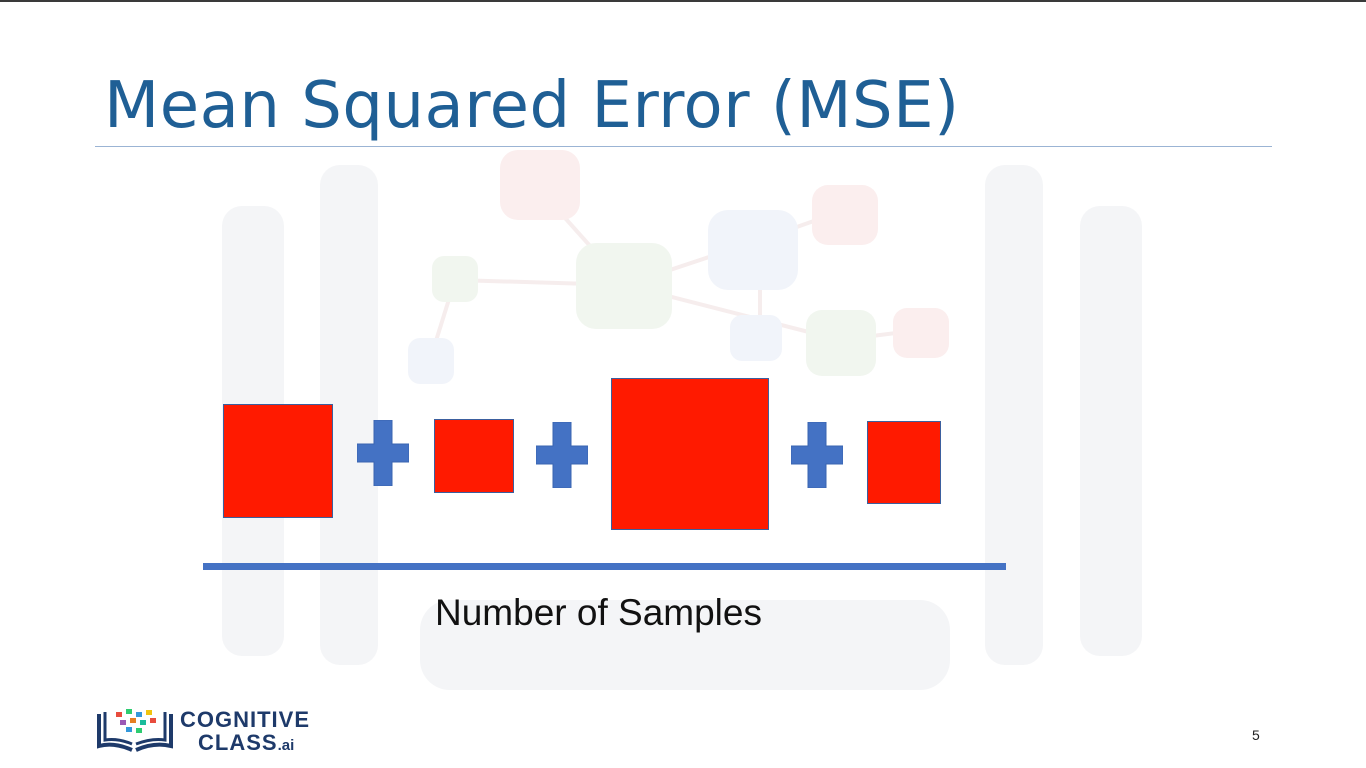 The width and height of the screenshot is (1366, 768). I want to click on denominator-label: Number of Samples, so click(598, 612).